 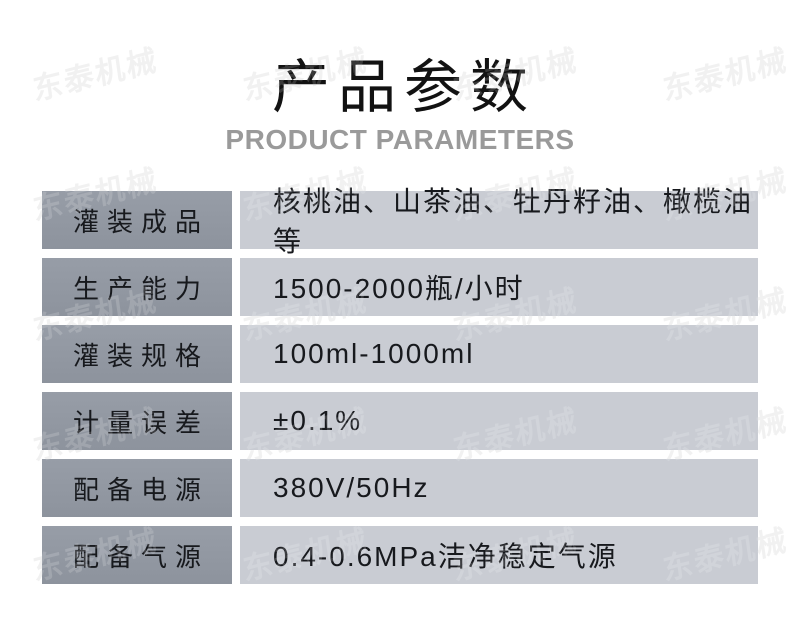 What do you see at coordinates (140, 556) in the screenshot?
I see `row-label: 配备气源` at bounding box center [140, 556].